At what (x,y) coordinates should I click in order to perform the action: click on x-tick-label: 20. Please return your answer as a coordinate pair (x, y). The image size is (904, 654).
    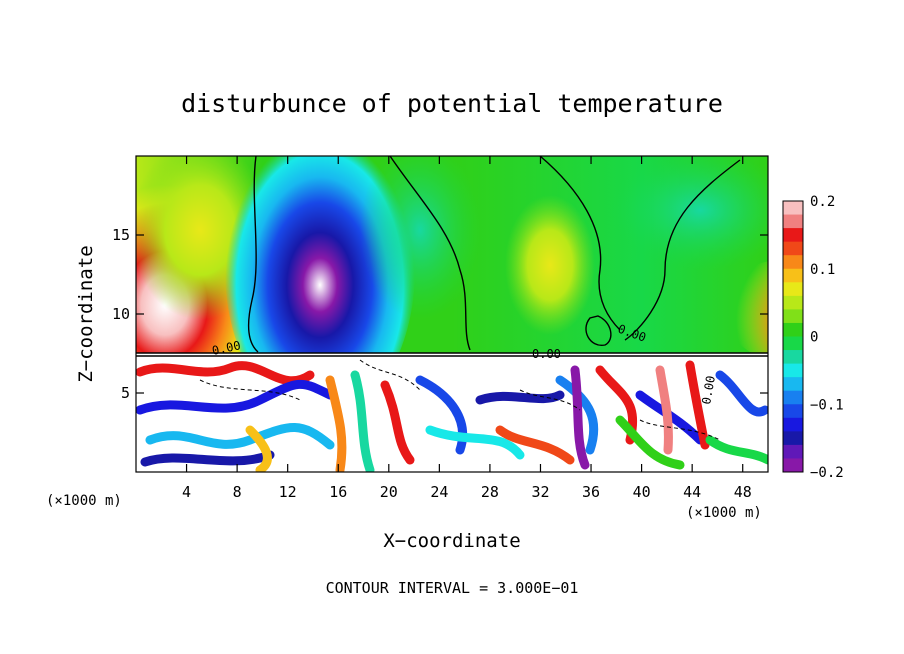
    Looking at the image, I should click on (389, 492).